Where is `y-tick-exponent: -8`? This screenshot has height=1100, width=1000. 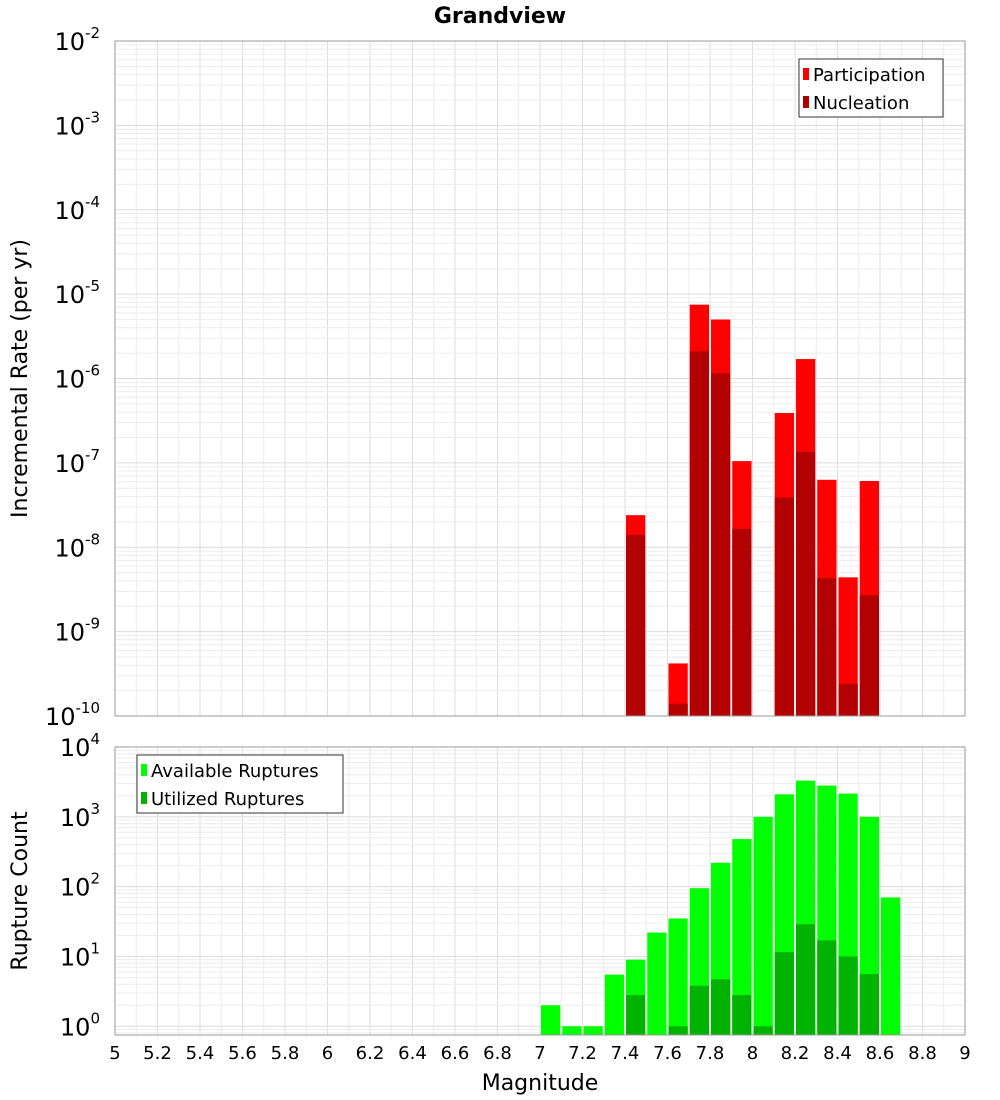 y-tick-exponent: -8 is located at coordinates (92, 539).